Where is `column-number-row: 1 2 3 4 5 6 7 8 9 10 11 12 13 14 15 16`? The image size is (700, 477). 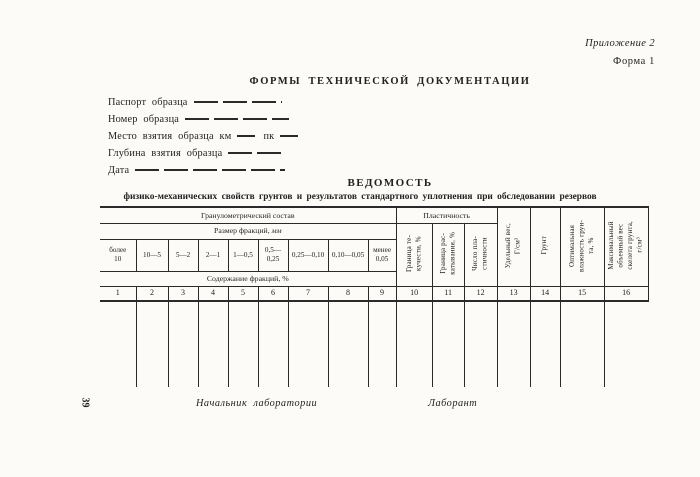 column-number-row: 1 2 3 4 5 6 7 8 9 10 11 12 13 14 15 16 is located at coordinates (374, 293).